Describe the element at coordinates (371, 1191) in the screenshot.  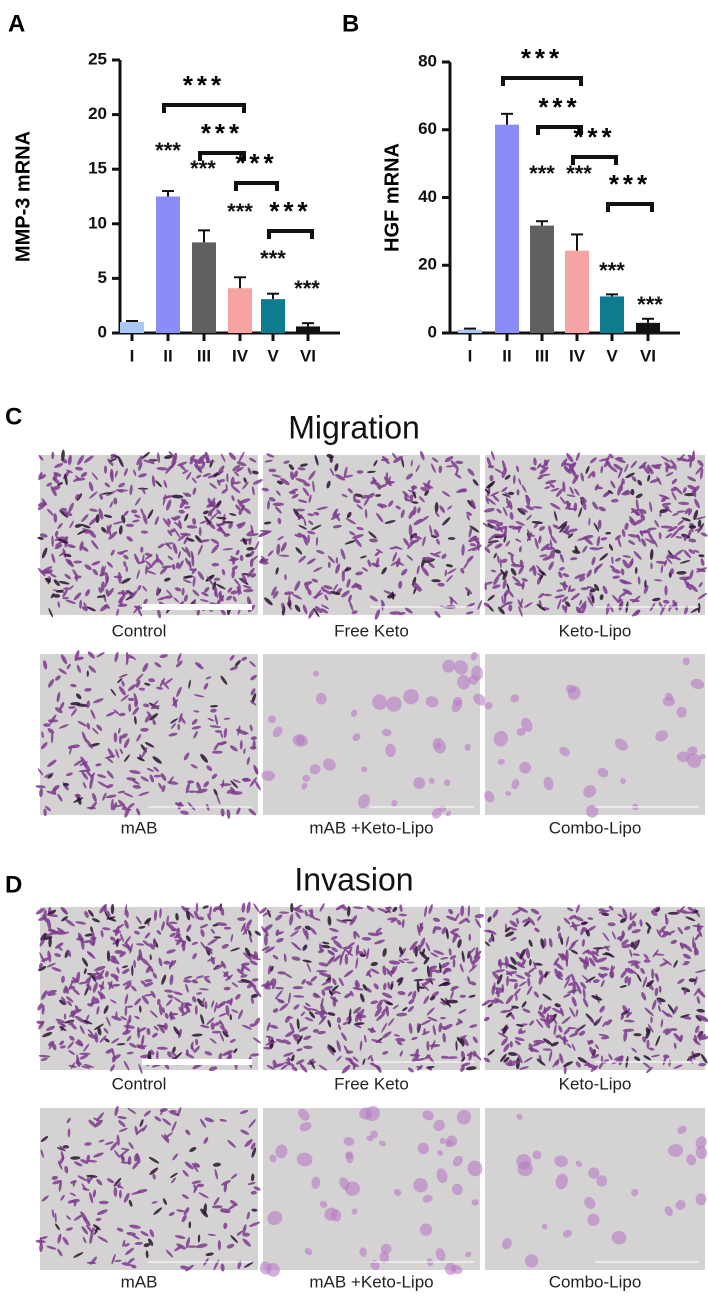
I see `micrograph` at that location.